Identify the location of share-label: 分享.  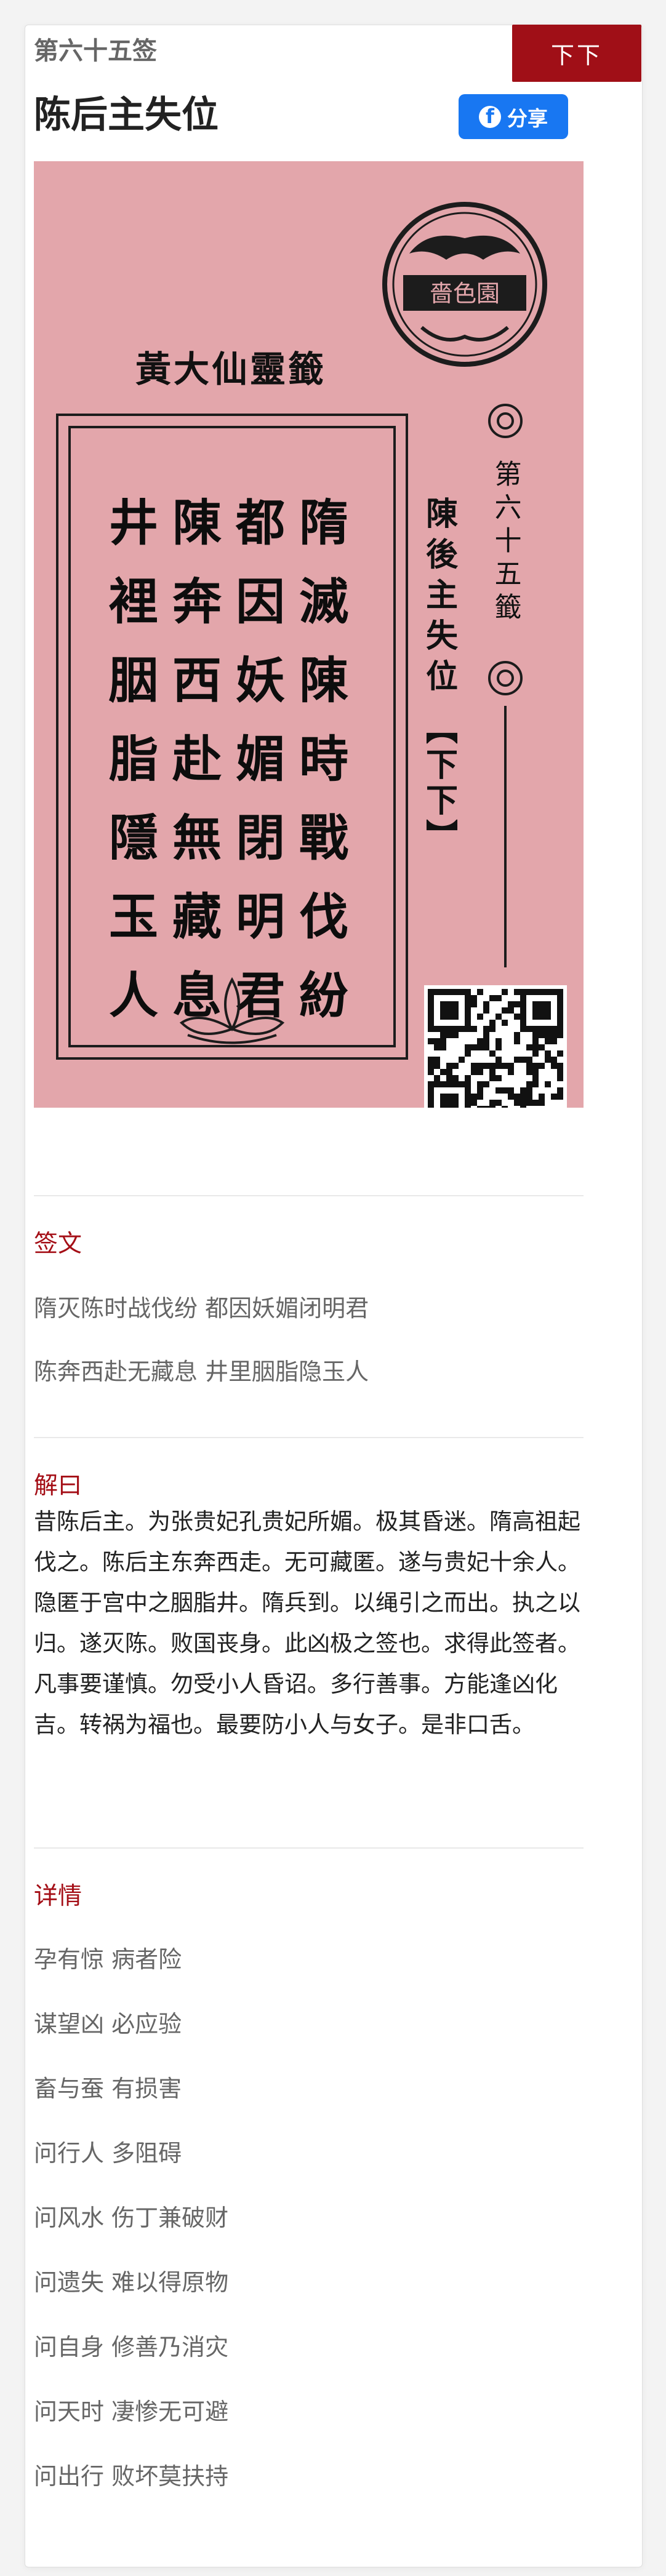
(527, 118).